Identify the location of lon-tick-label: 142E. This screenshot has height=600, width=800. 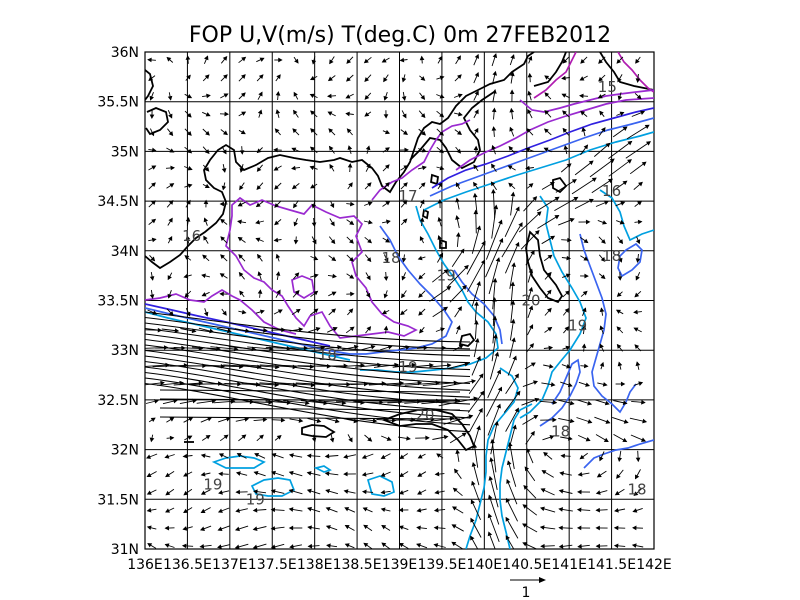
(654, 565).